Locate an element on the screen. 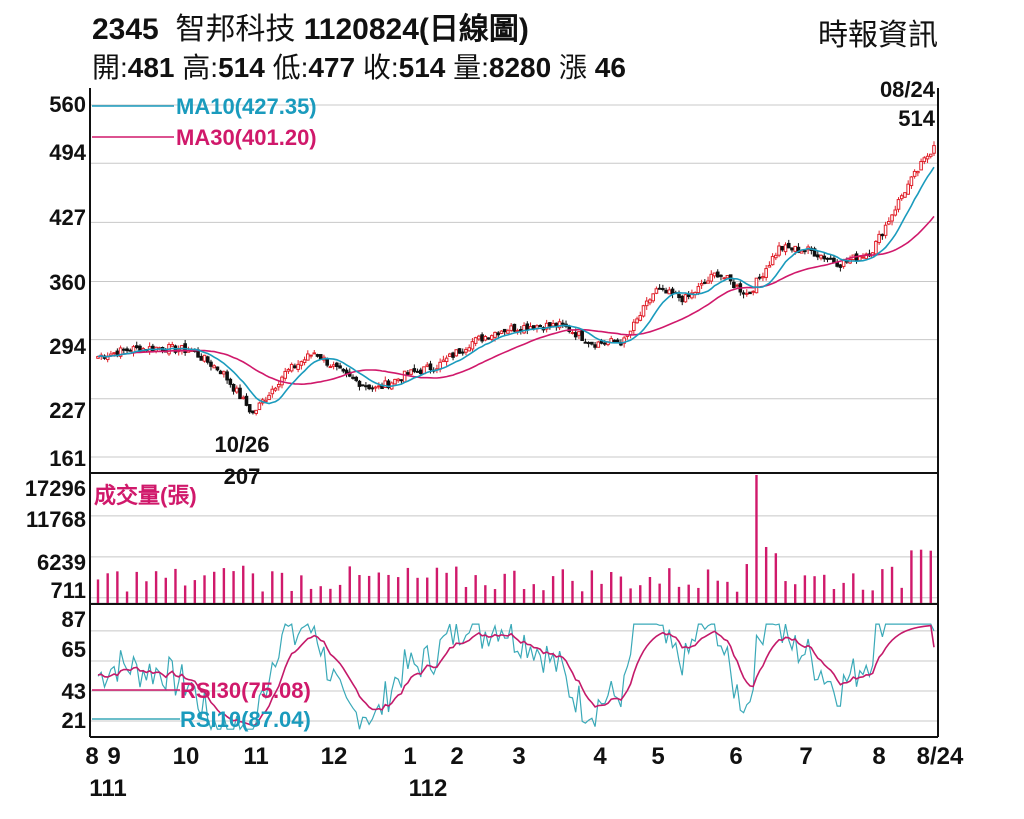  last-price-annotation: 514 is located at coordinates (916, 118).